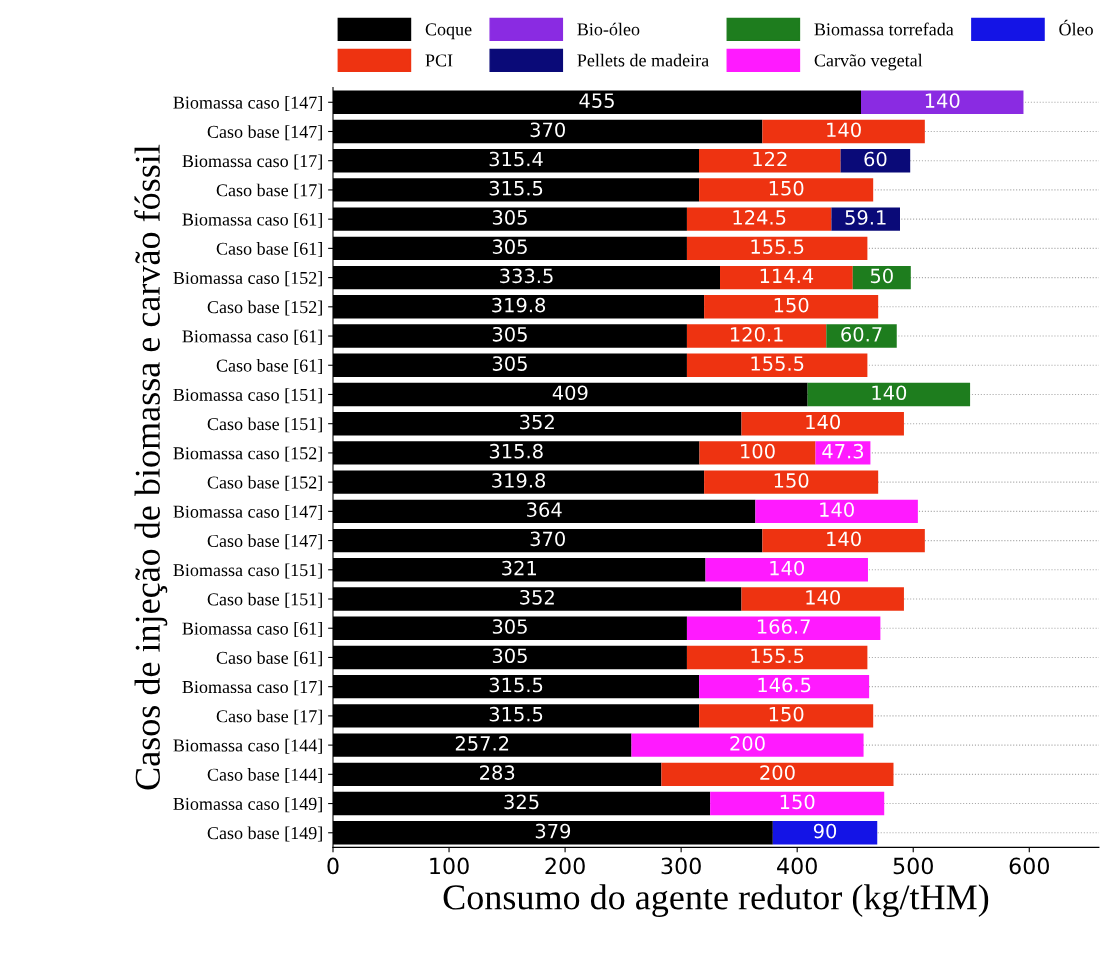 This screenshot has height=974, width=1110. Describe the element at coordinates (868, 62) in the screenshot. I see `legend-label: Carvão vegetal` at that location.